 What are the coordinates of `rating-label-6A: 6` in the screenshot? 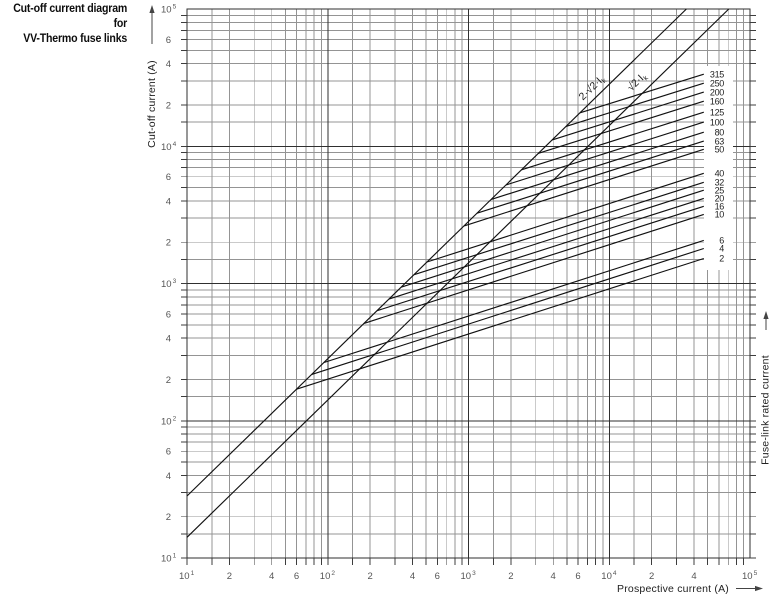 It's located at (721, 241).